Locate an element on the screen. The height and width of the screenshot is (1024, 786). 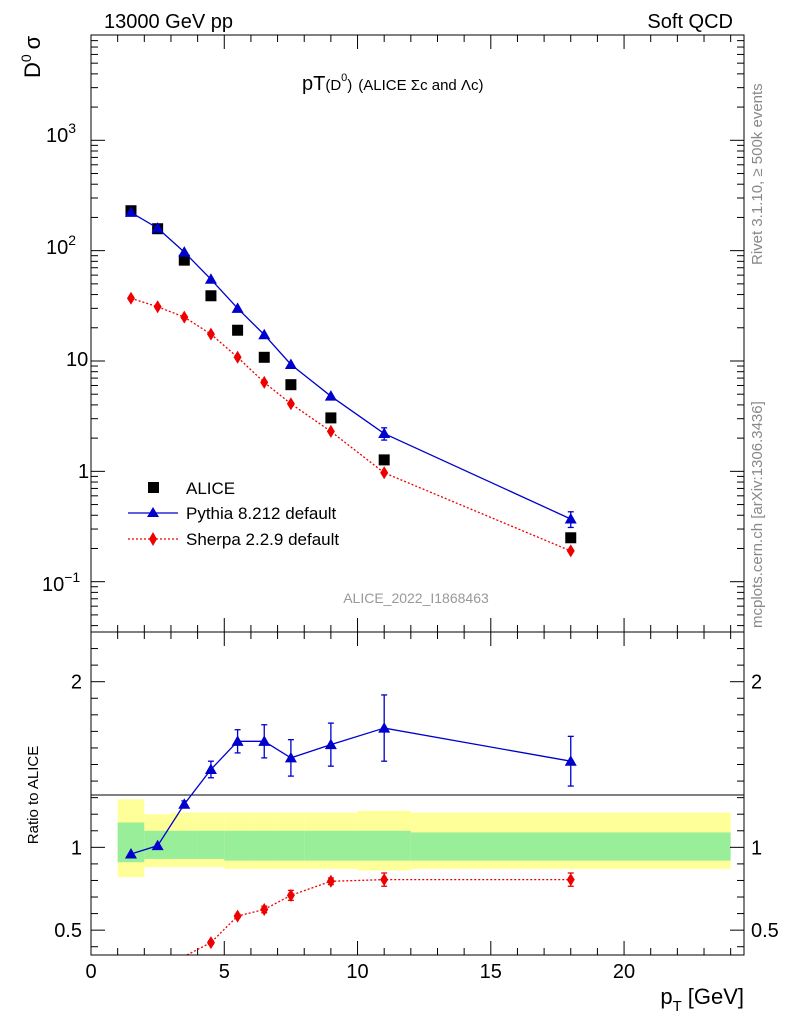
analysis-id-label: ALICE_2022_I1868463 is located at coordinates (416, 598).